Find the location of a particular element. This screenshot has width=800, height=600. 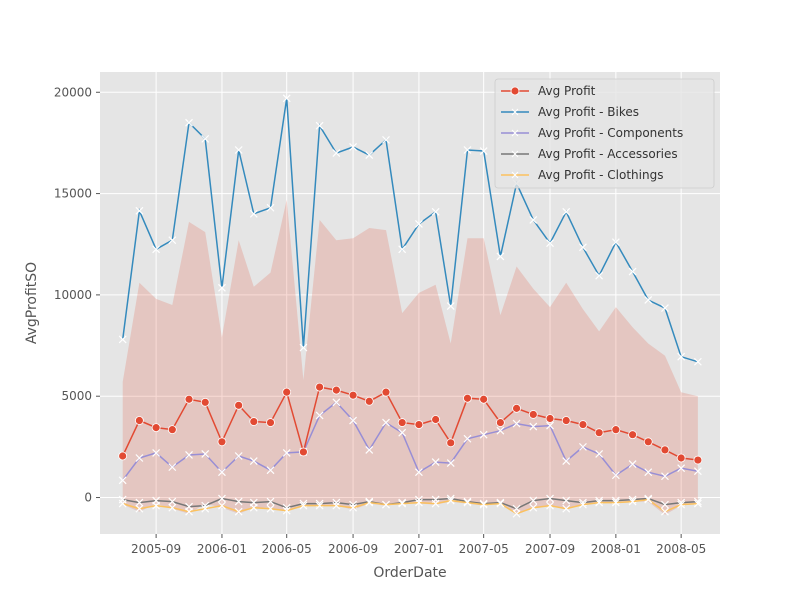

legend-box is located at coordinates (604, 133).